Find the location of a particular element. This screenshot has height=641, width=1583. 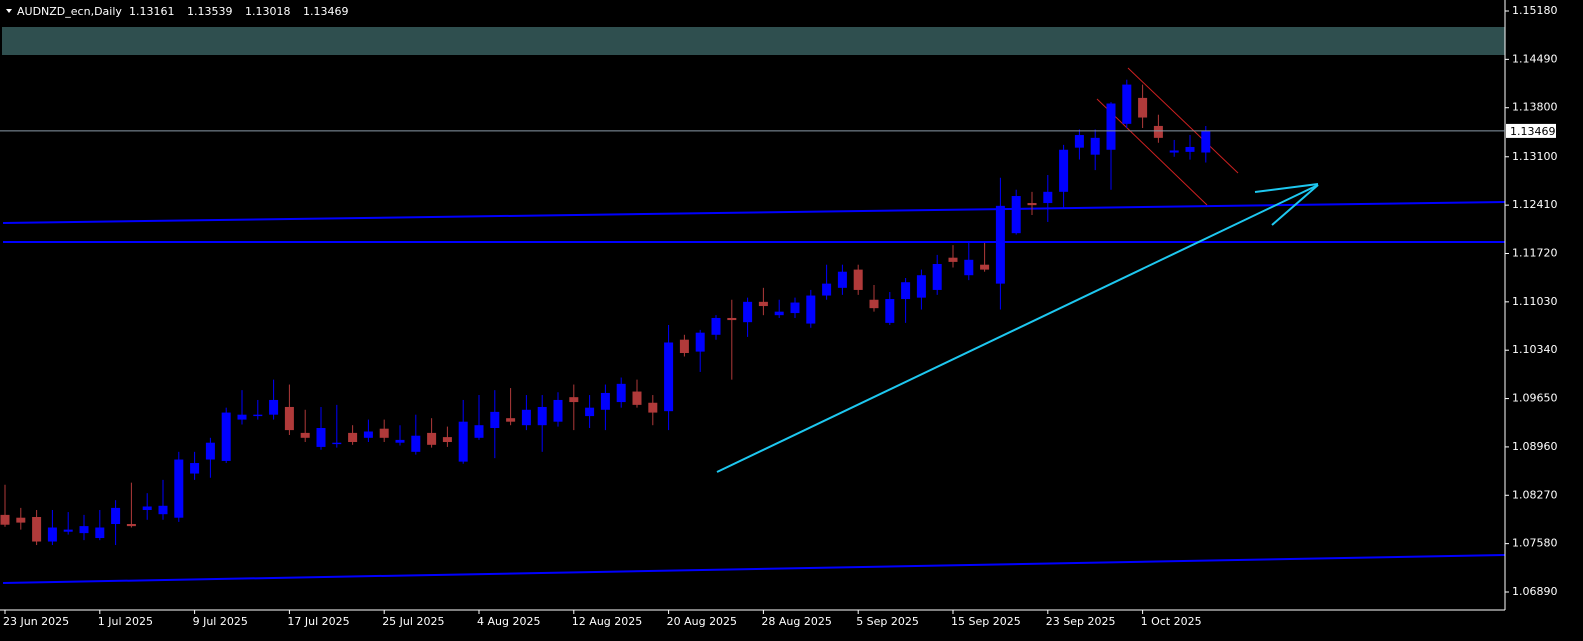

y-tick-label: 1.10340 is located at coordinates (1535, 349).